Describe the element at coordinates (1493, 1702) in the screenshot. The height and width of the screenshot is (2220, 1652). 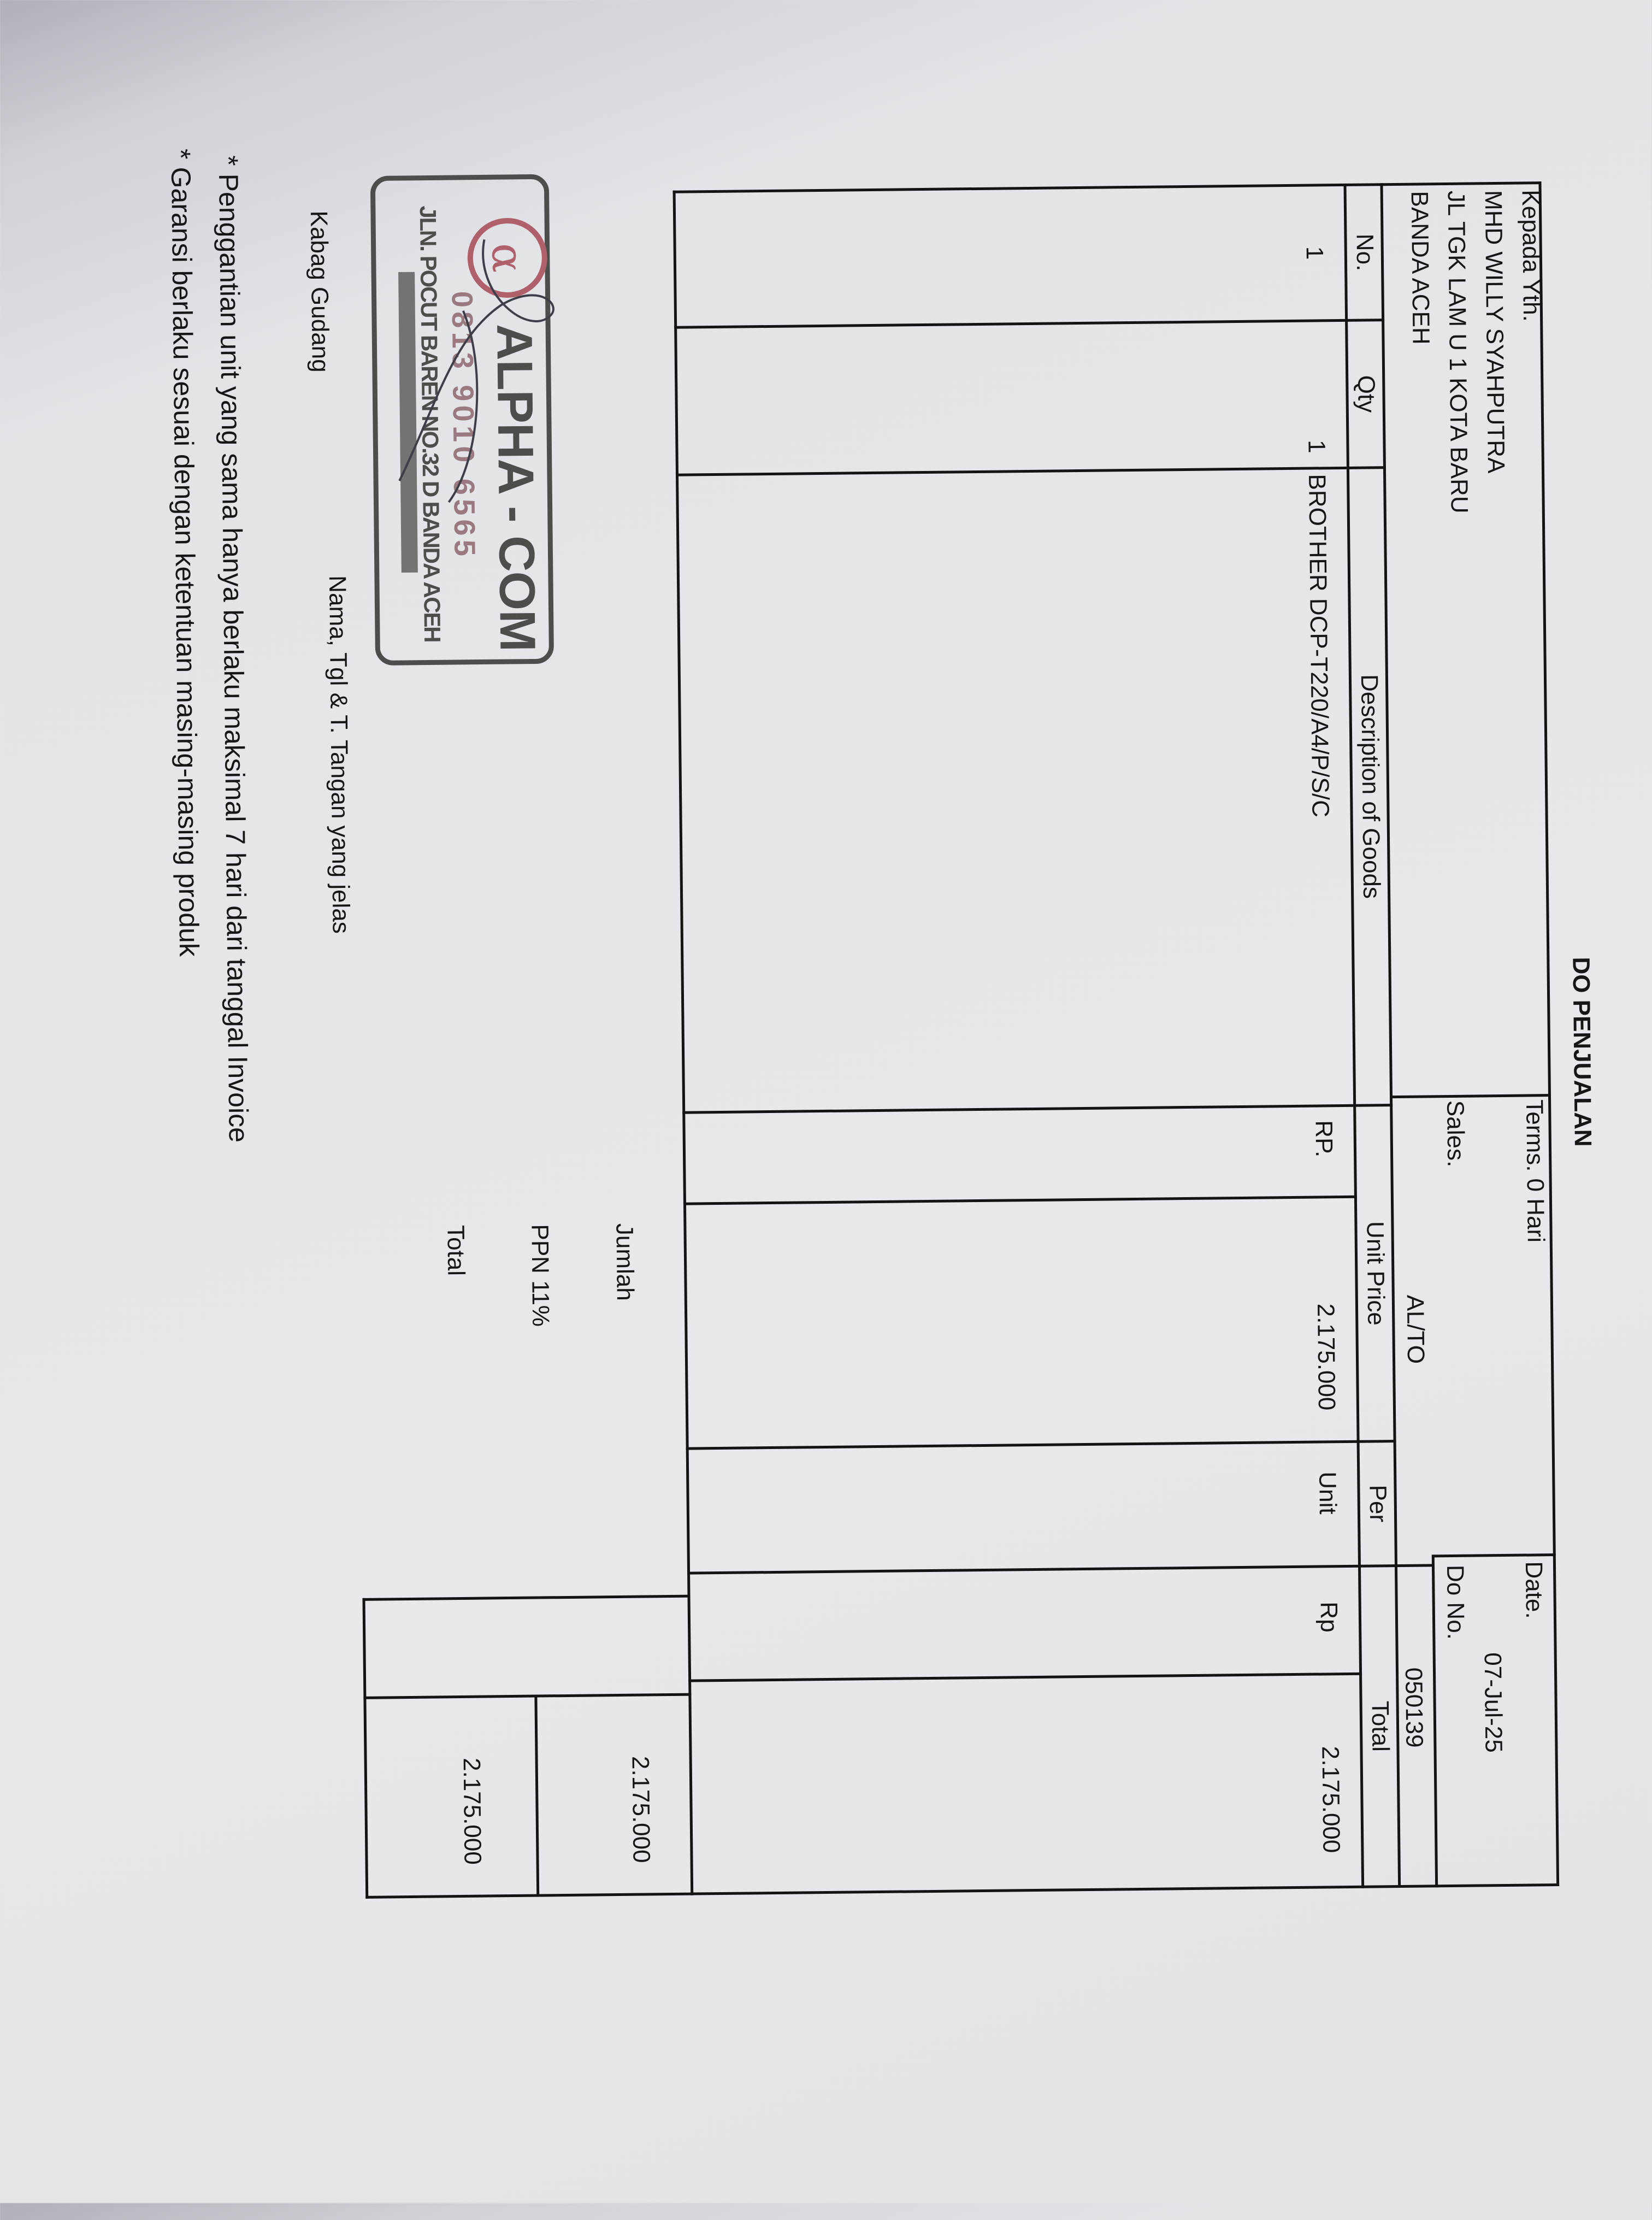
I see `date-value: 07-Jul-25` at that location.